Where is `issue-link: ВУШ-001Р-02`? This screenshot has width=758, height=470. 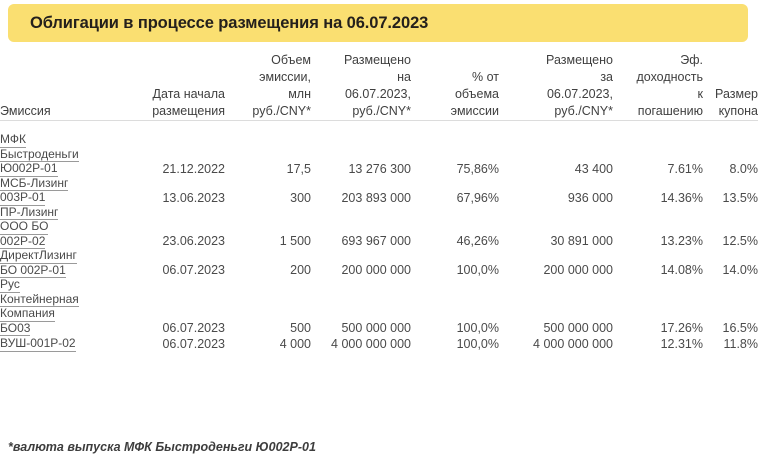 issue-link: ВУШ-001Р-02 is located at coordinates (38, 344).